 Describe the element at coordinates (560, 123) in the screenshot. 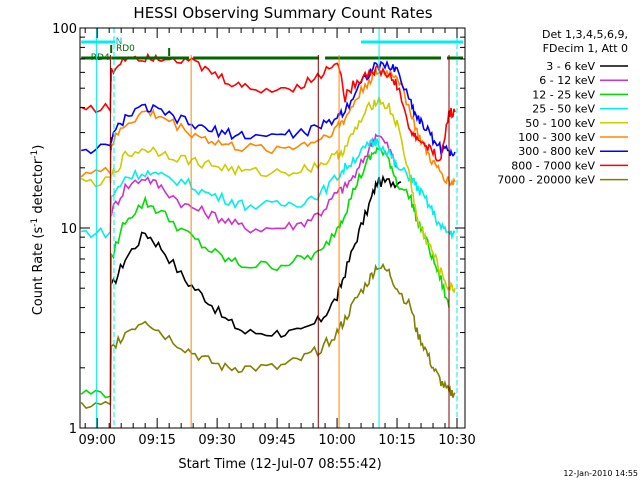

I see `legend-label-4: 50 - 100 keV` at that location.